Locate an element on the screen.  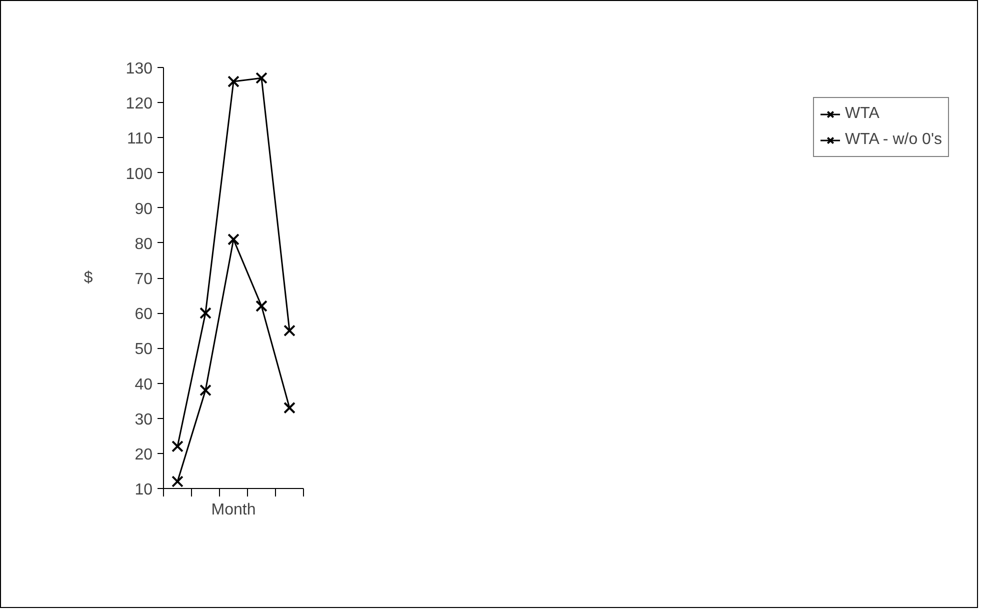
y-tick-label: 70 is located at coordinates (143, 279).